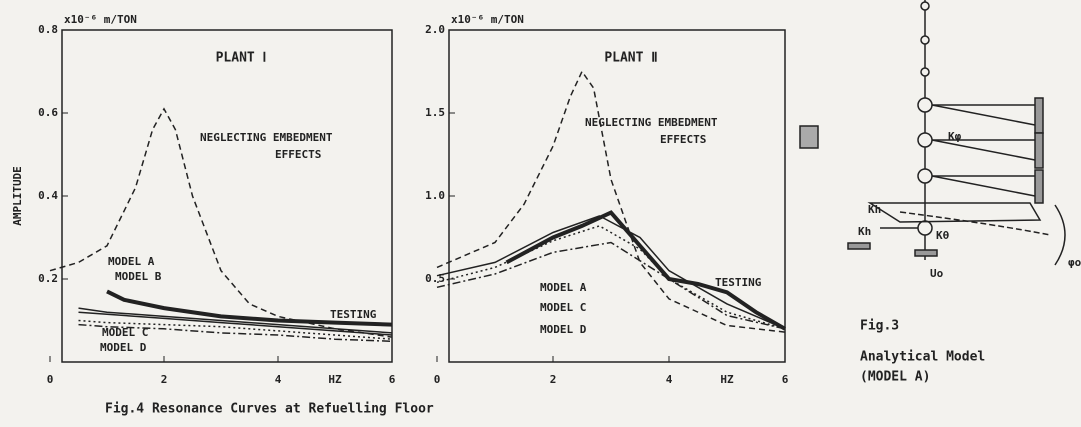  What do you see at coordinates (879, 326) in the screenshot?
I see `fig3-caption: Fig.3` at bounding box center [879, 326].